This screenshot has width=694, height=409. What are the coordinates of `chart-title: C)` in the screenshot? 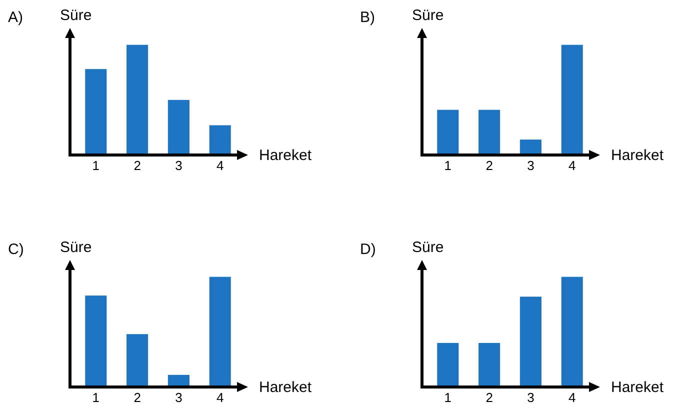 It's located at (16, 249).